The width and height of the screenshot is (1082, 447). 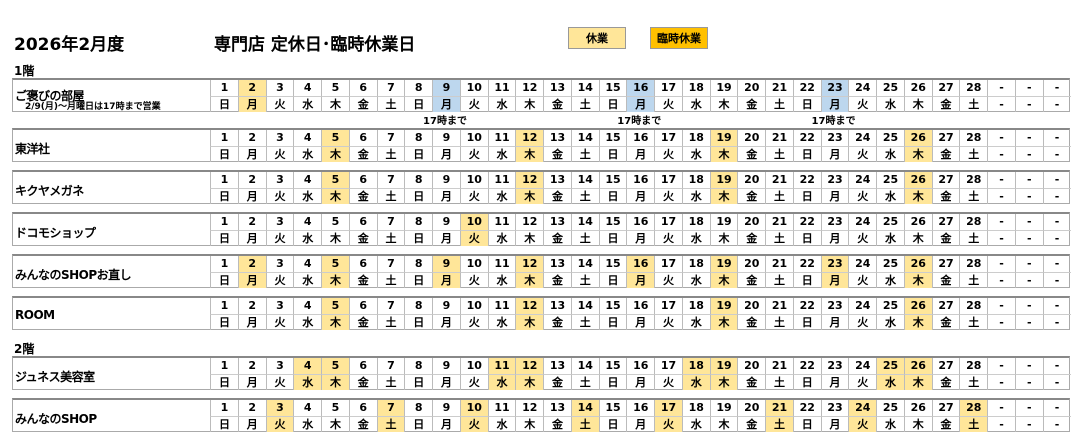 What do you see at coordinates (315, 45) in the screenshot?
I see `page-title: 専門店 定休日･臨時休業日` at bounding box center [315, 45].